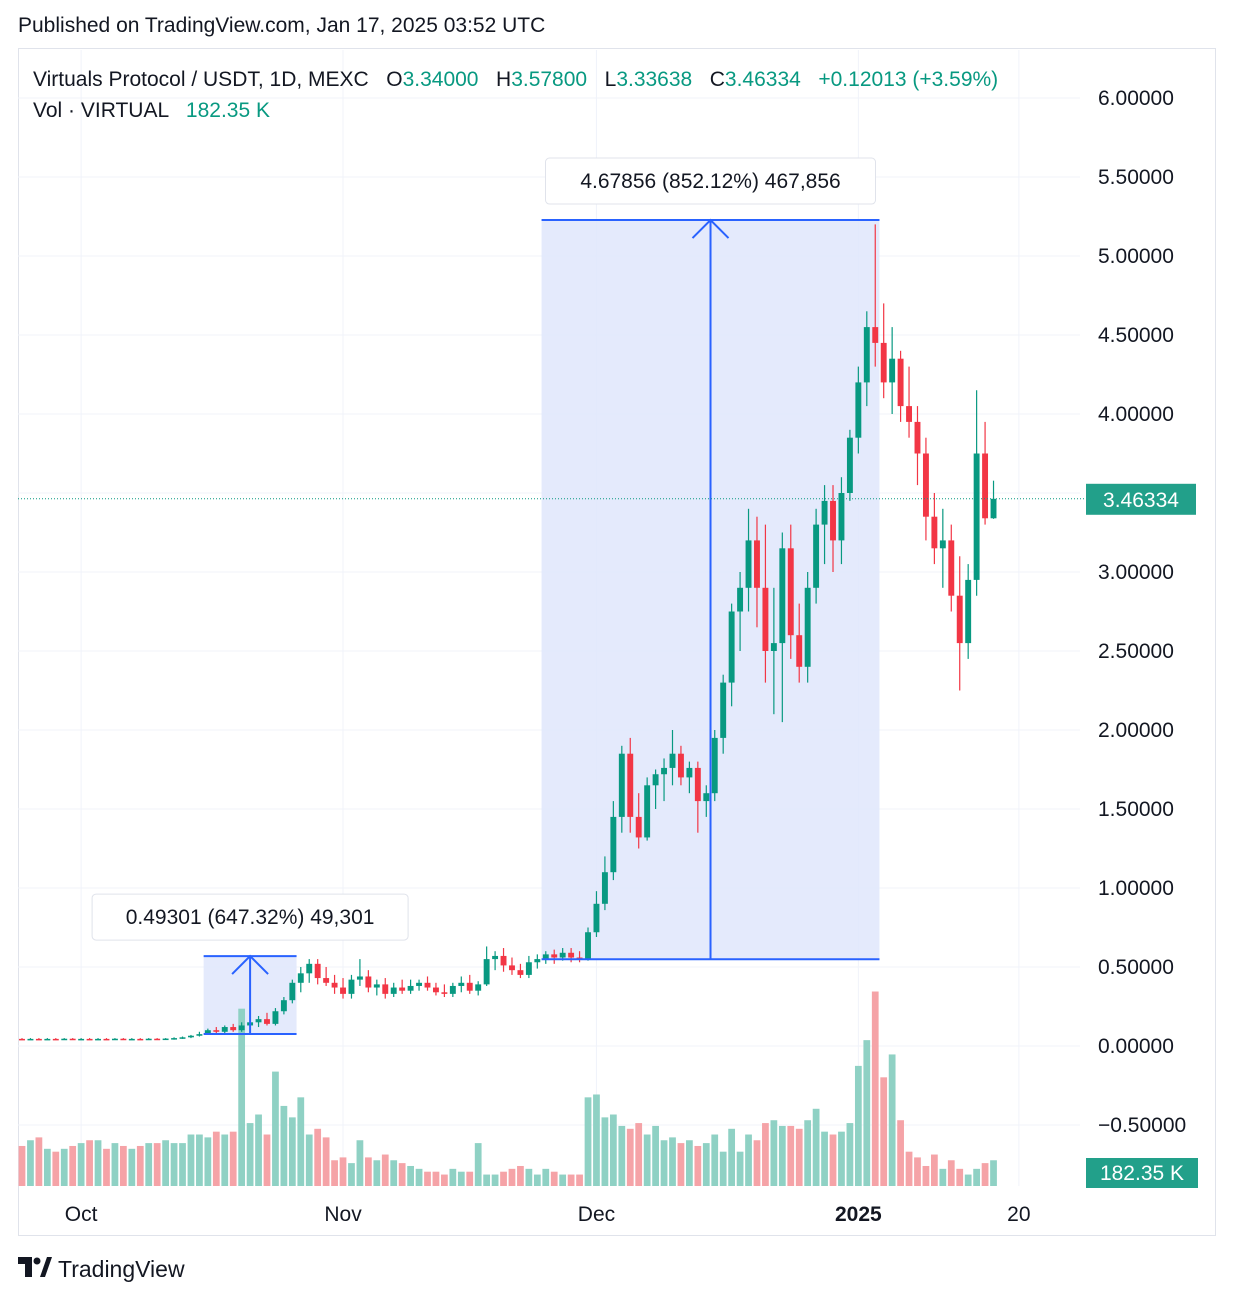 The image size is (1235, 1300). I want to click on legend-volume-label: Vol · VIRTUAL, so click(101, 110).